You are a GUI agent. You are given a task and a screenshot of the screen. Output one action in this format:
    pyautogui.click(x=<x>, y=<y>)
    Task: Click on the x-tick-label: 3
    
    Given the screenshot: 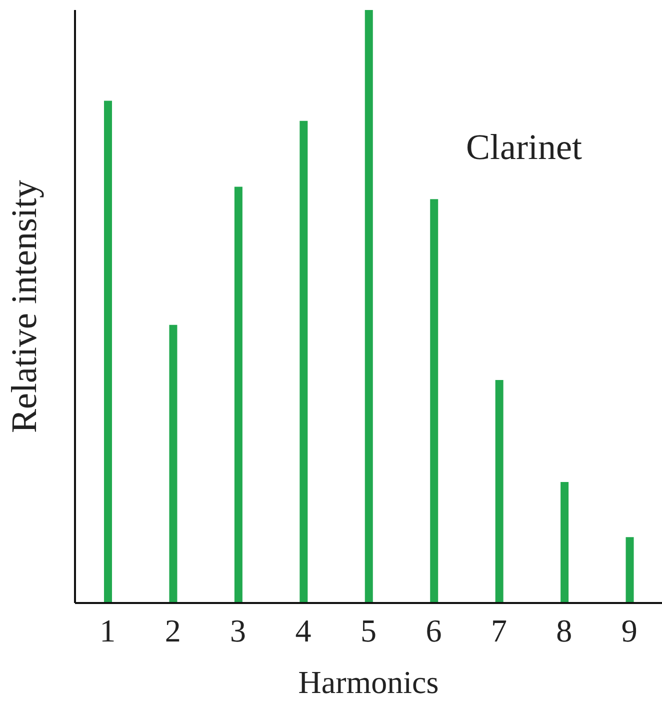 What is the action you would take?
    pyautogui.click(x=238, y=630)
    